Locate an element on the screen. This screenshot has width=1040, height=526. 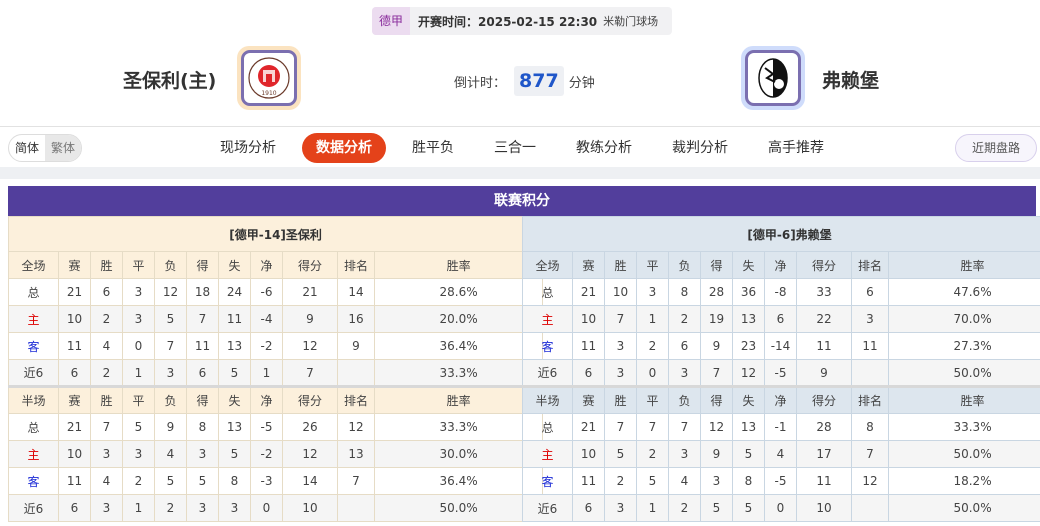
away-team-logo is located at coordinates (773, 78).